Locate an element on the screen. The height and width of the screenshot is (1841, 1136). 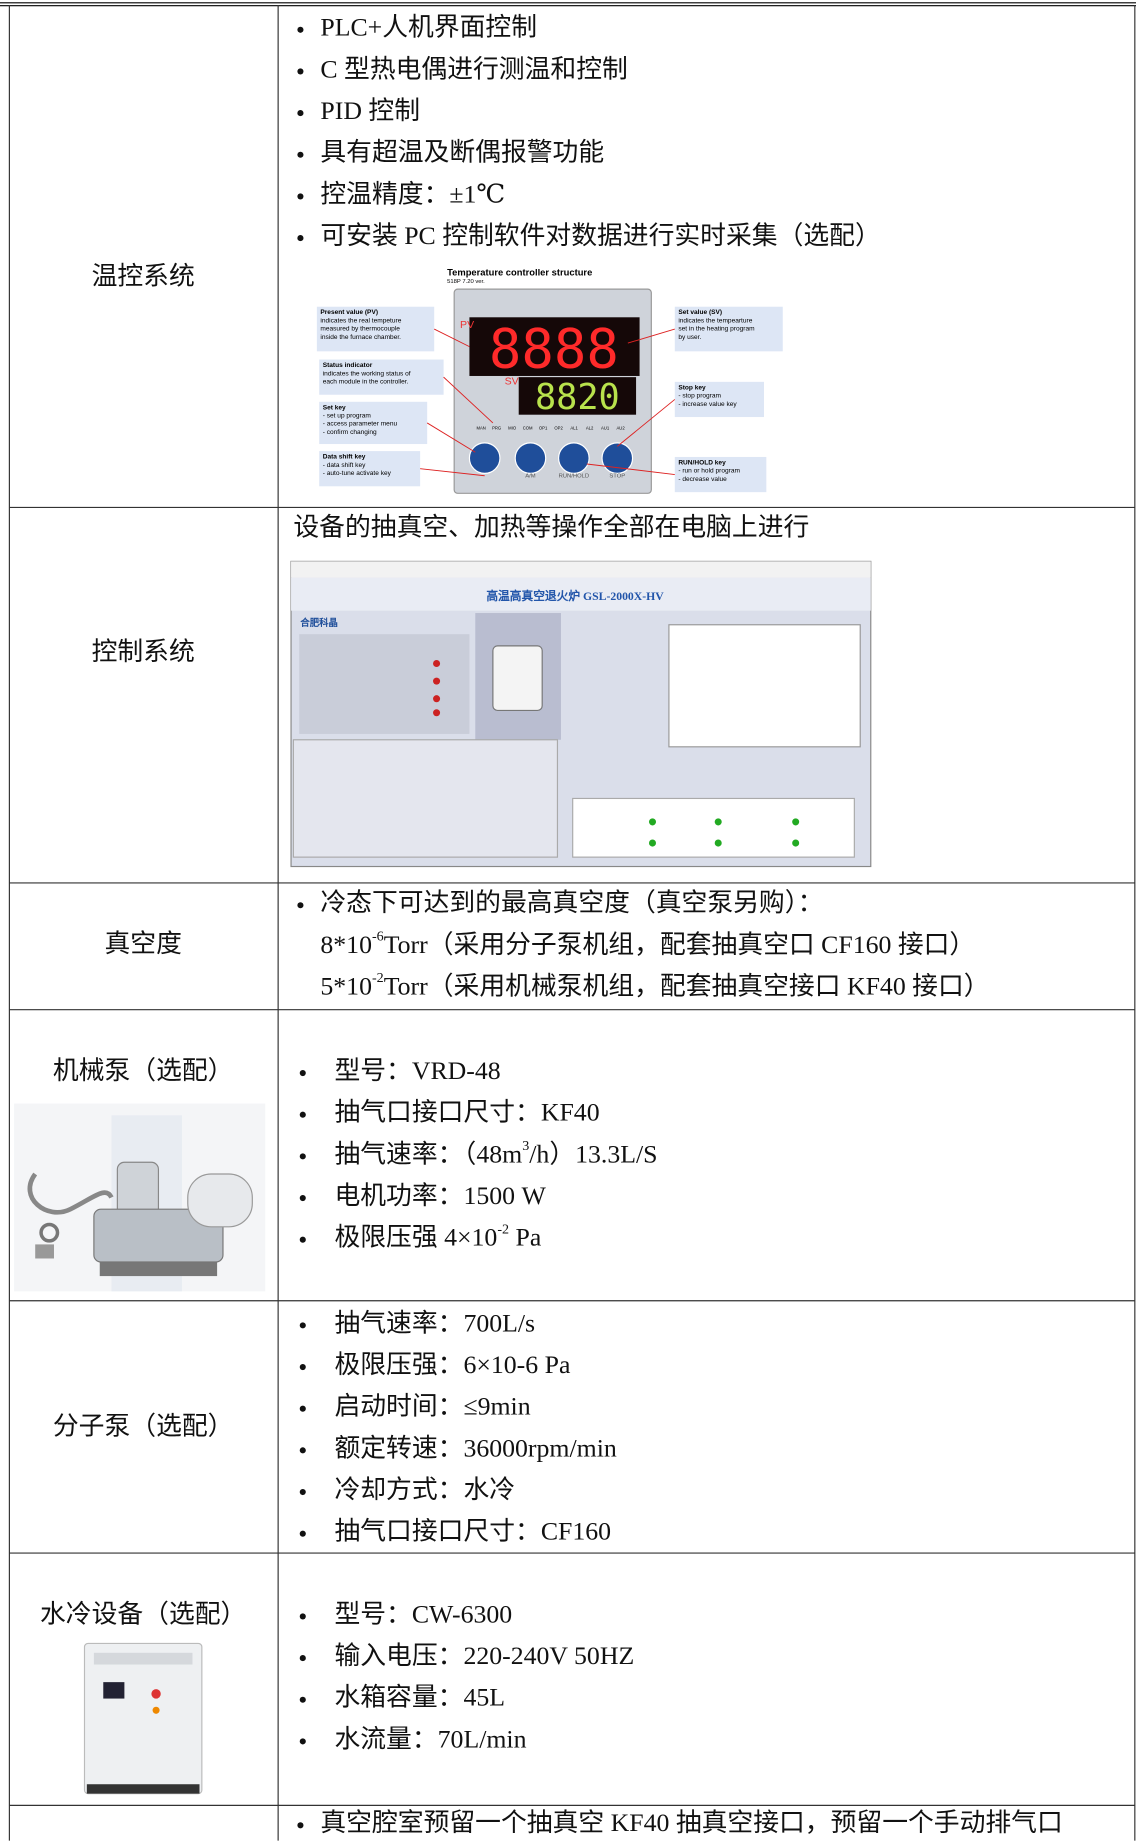
screen-title: 高温高真空退火炉 GSL-2000X-HV is located at coordinates (575, 596).